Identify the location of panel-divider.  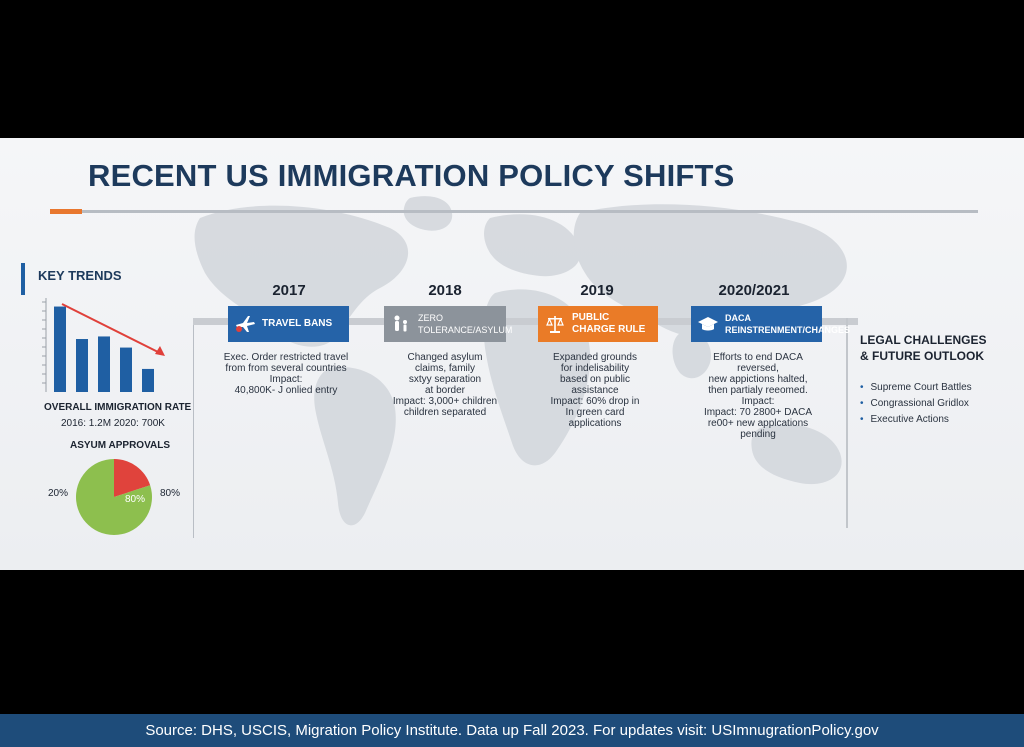
(193, 428).